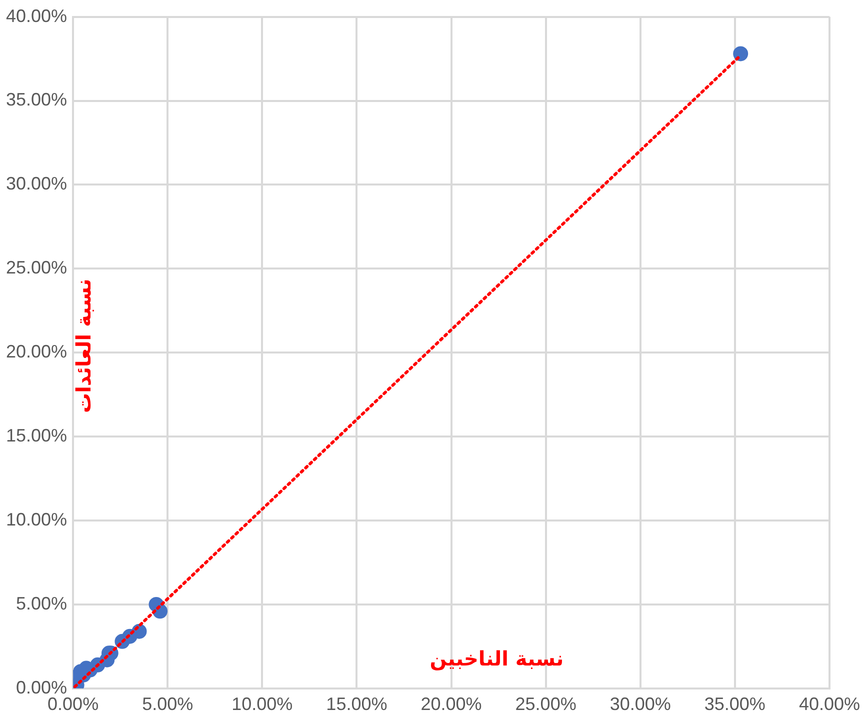  What do you see at coordinates (497, 658) in the screenshot?
I see `x-axis-title: نسبة الناخبين` at bounding box center [497, 658].